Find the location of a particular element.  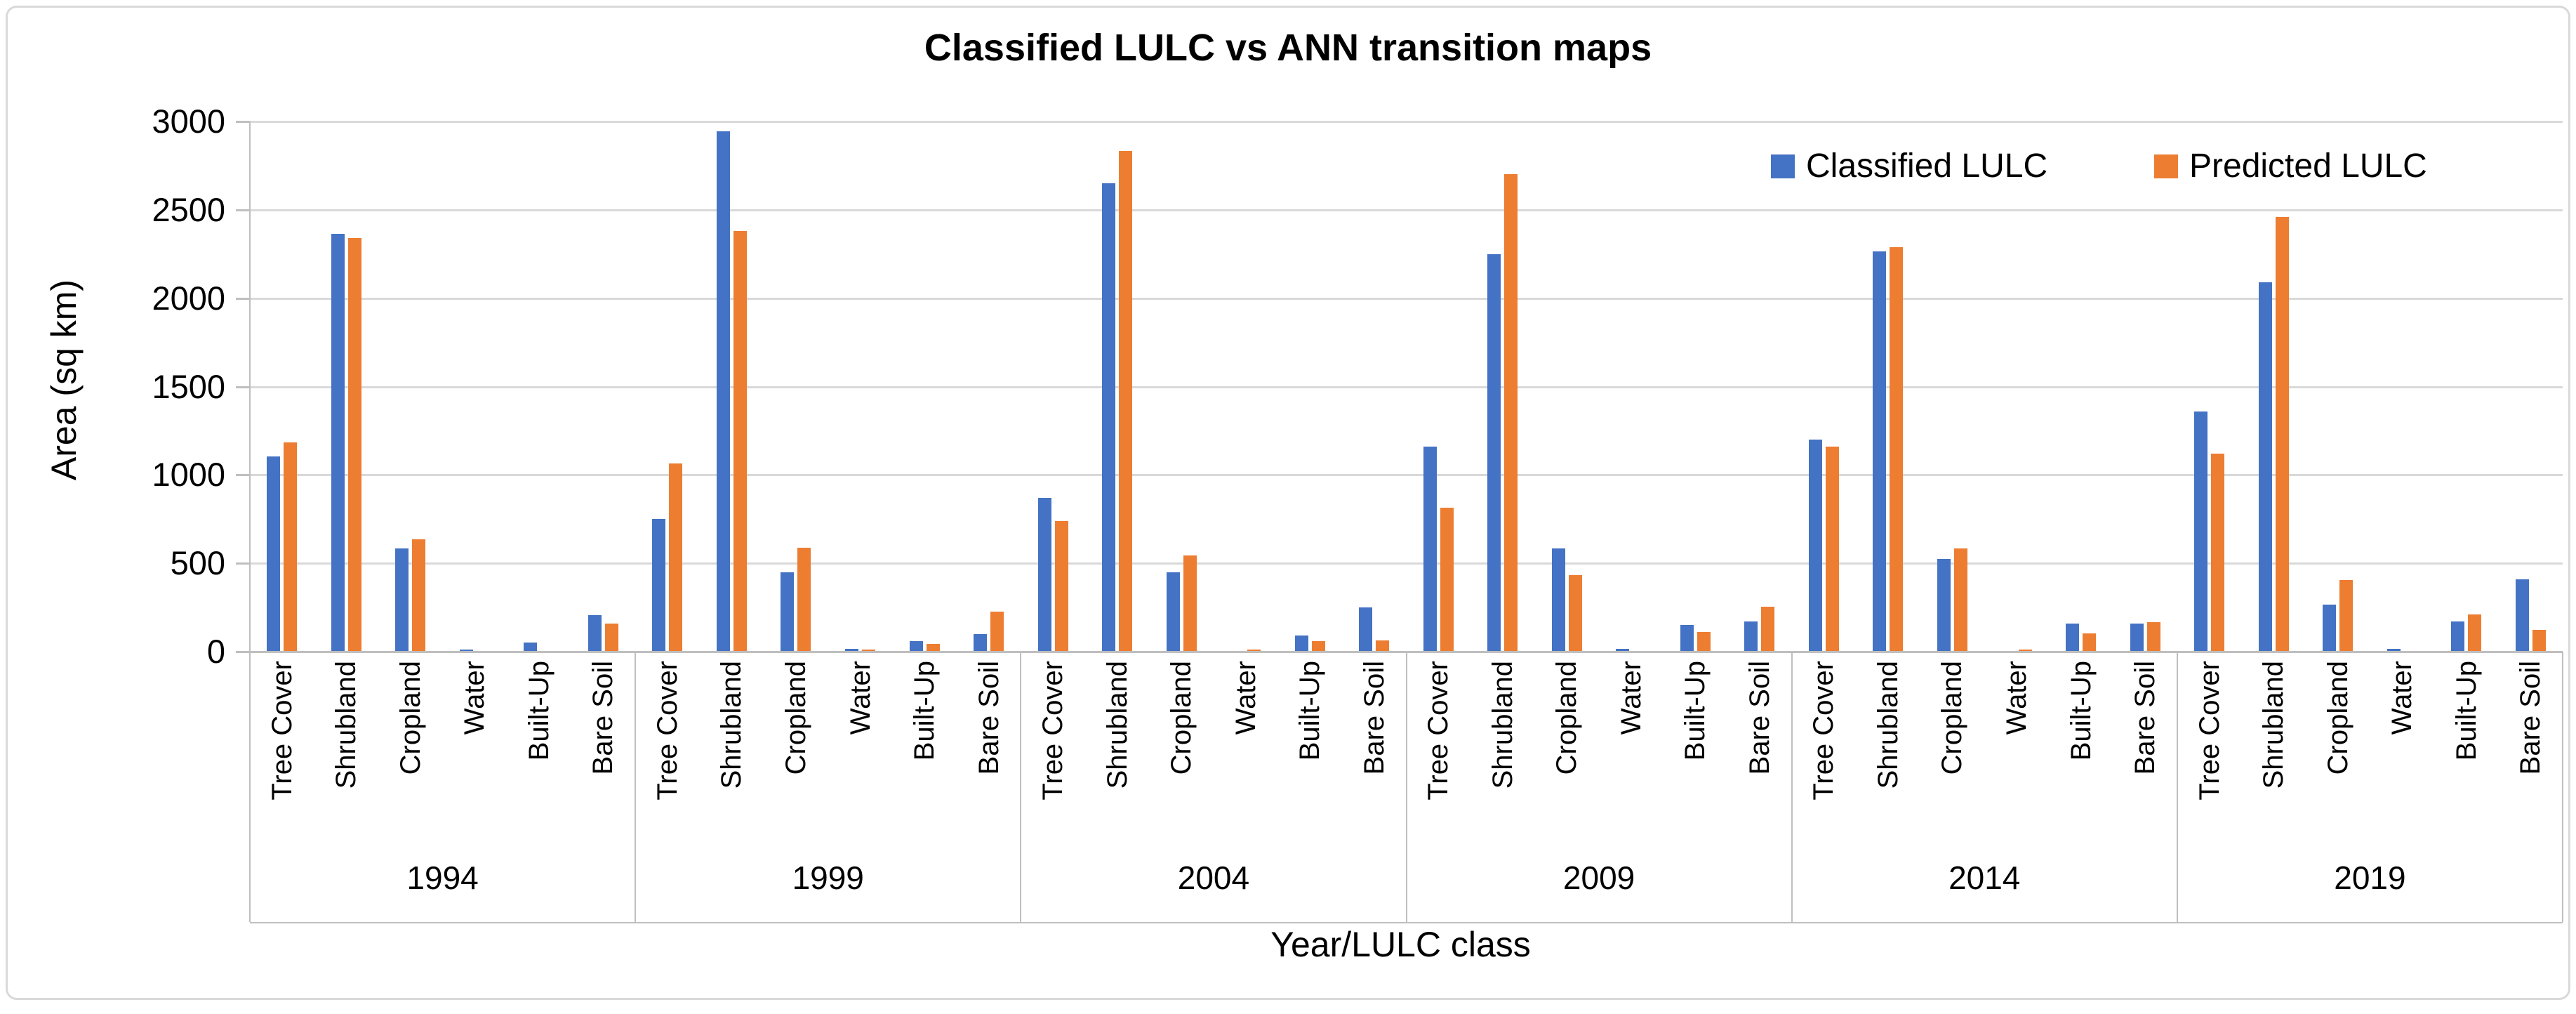

bar-predicted-2009-tree-cover is located at coordinates (1447, 580).